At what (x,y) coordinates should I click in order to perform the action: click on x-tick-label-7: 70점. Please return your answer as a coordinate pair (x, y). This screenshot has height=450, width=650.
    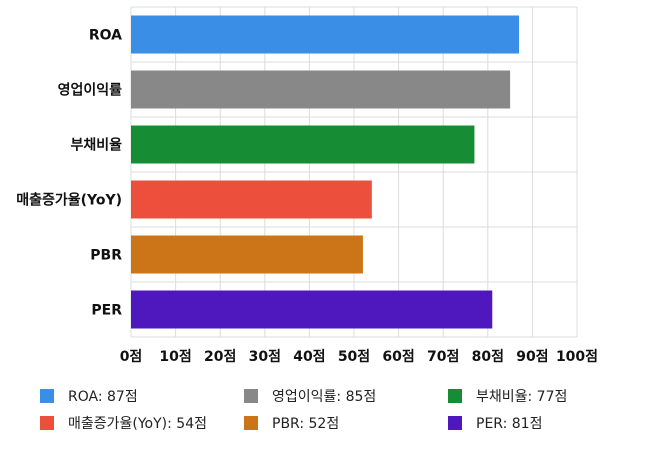
    Looking at the image, I should click on (443, 356).